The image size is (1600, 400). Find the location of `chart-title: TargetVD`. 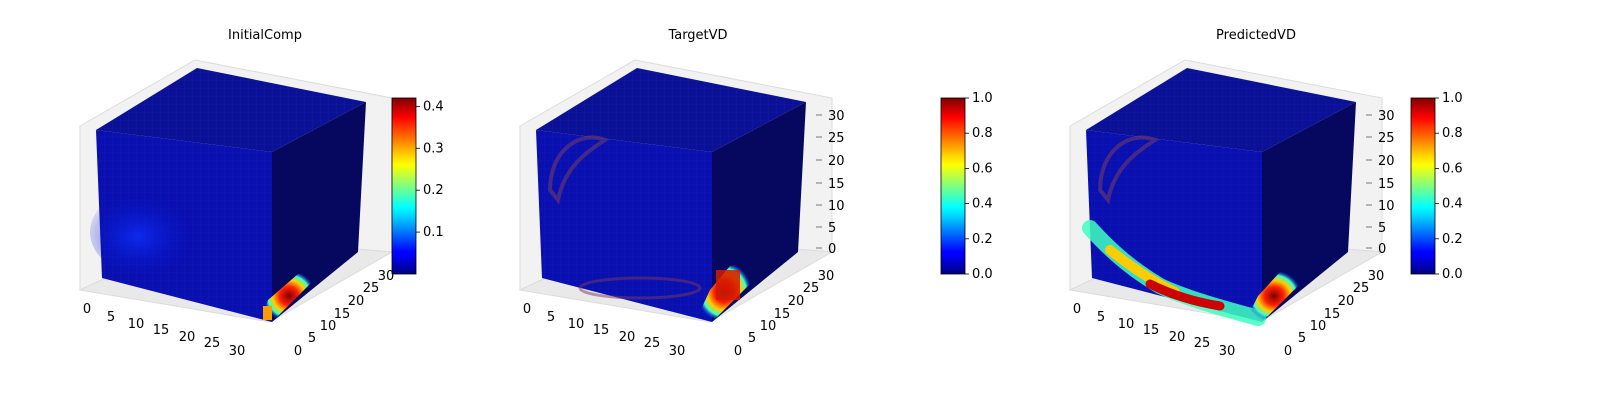

chart-title: TargetVD is located at coordinates (697, 35).